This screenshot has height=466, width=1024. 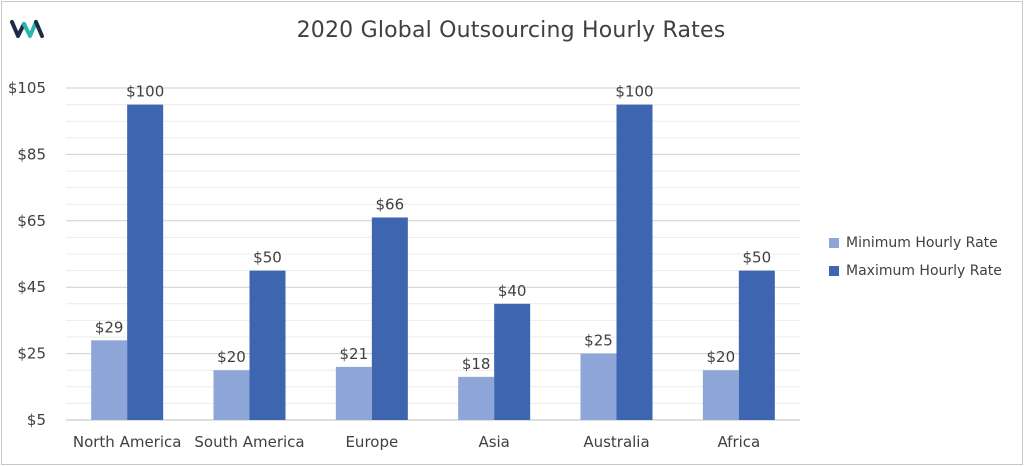 What do you see at coordinates (511, 30) in the screenshot?
I see `chart-title: 2020 Global Outsourcing Hourly Rates` at bounding box center [511, 30].